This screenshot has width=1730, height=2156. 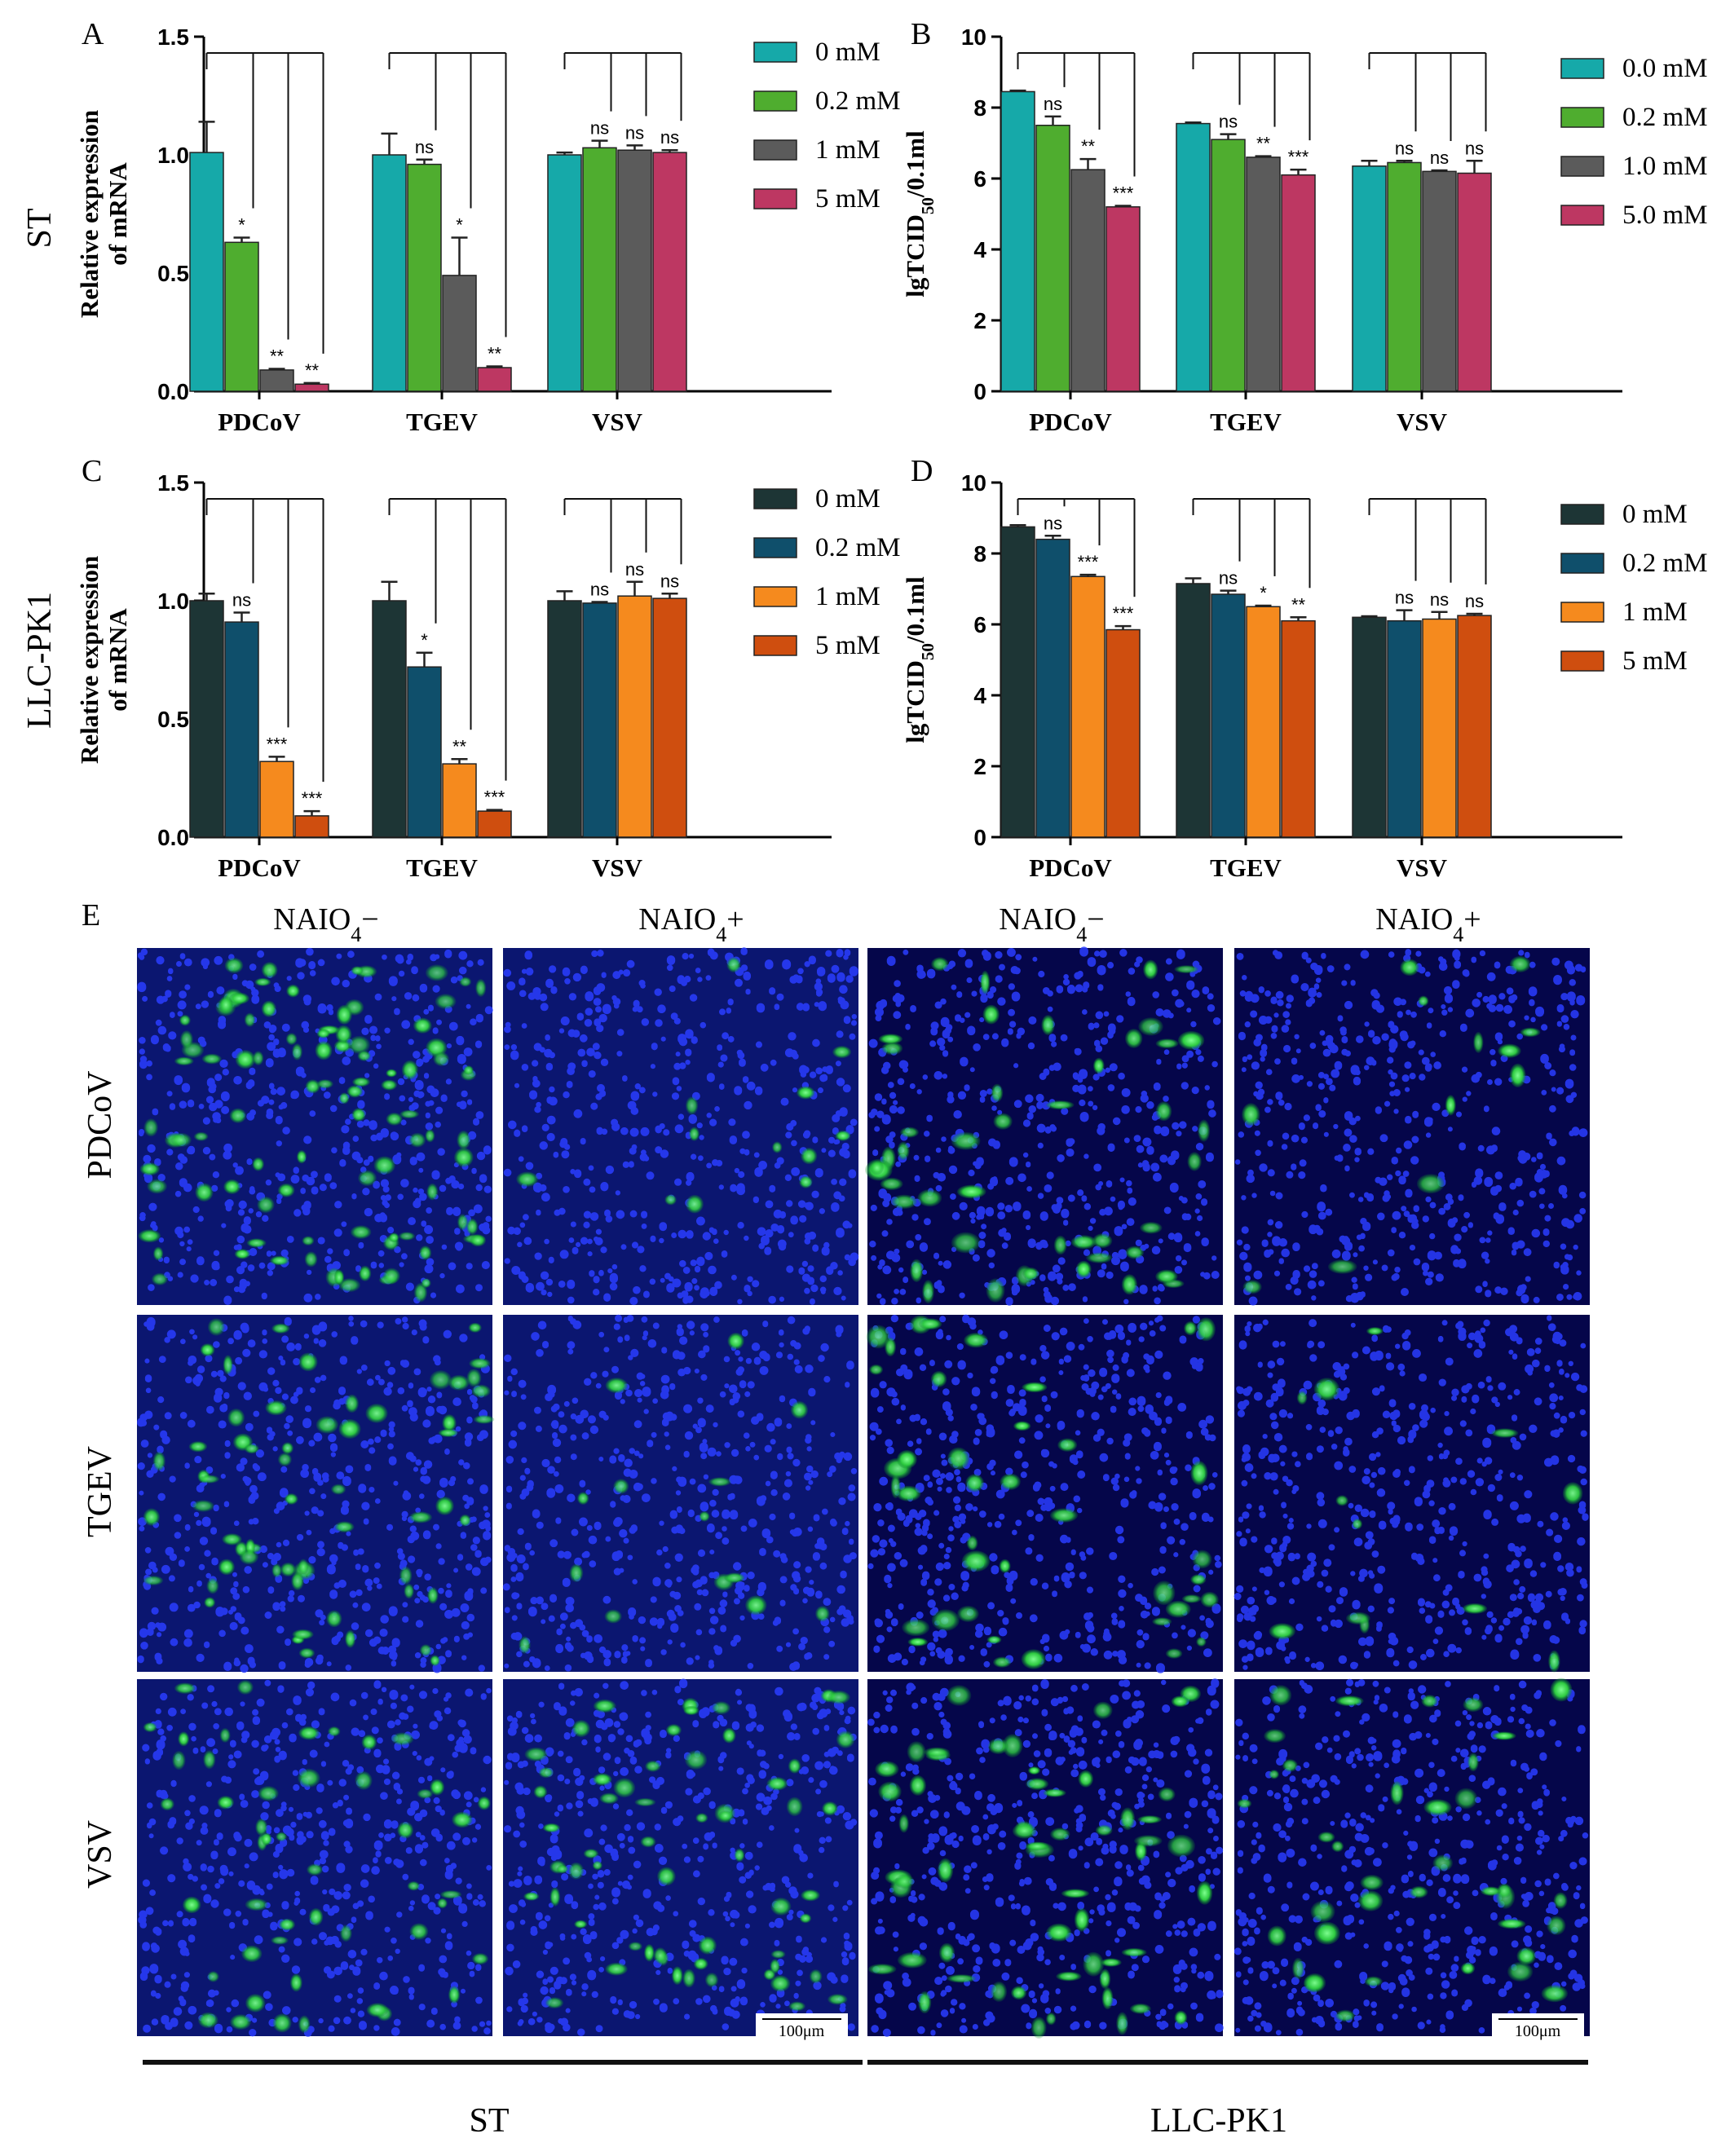 I want to click on y-tick-label: 0, so click(x=979, y=391).